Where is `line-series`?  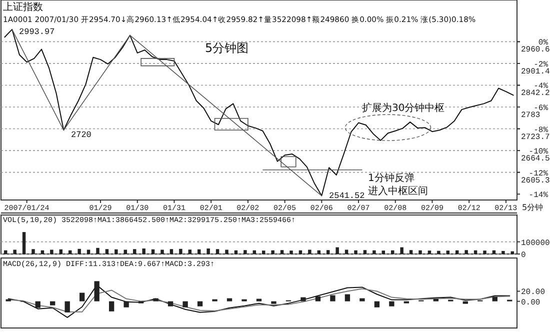
line-series is located at coordinates (259, 301).